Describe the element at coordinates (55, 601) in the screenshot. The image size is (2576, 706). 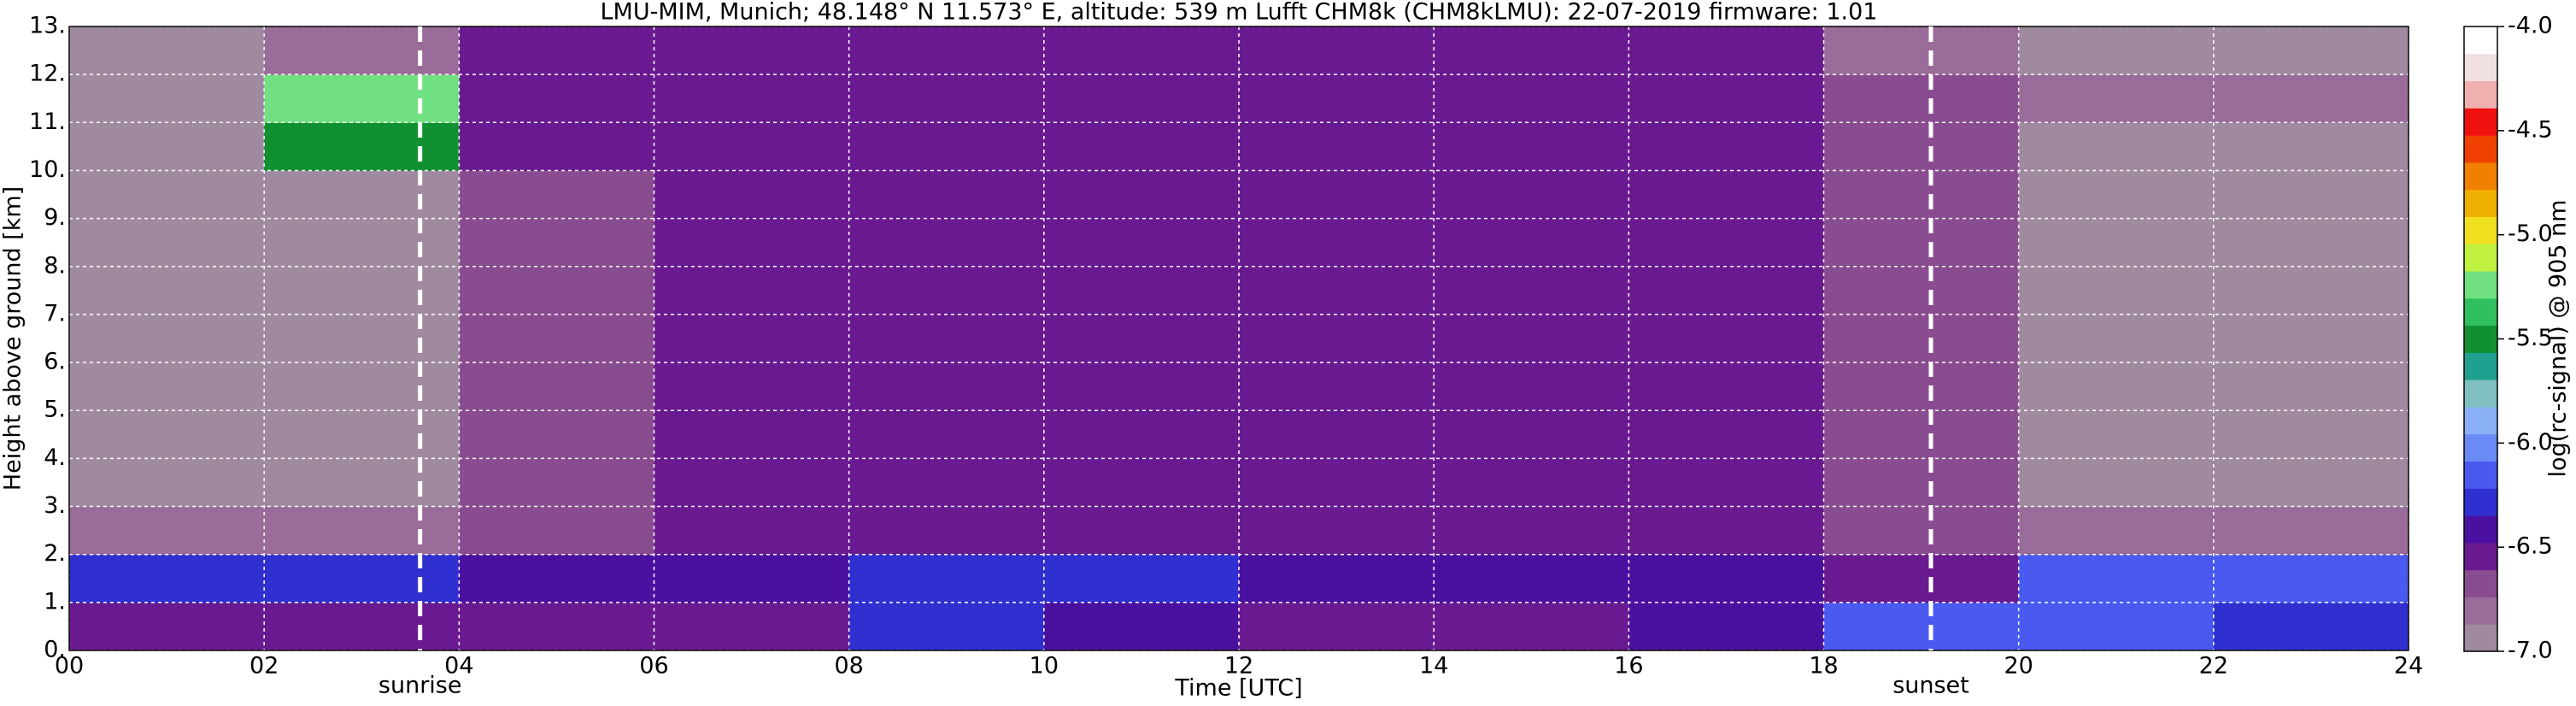
I see `y-tick-label: 1.` at that location.